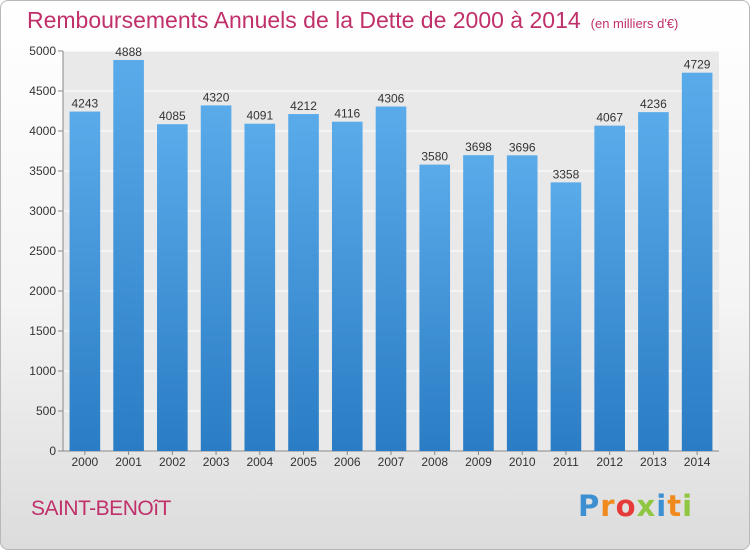 The image size is (750, 550). I want to click on y-tick-label: 5000, so click(42, 51).